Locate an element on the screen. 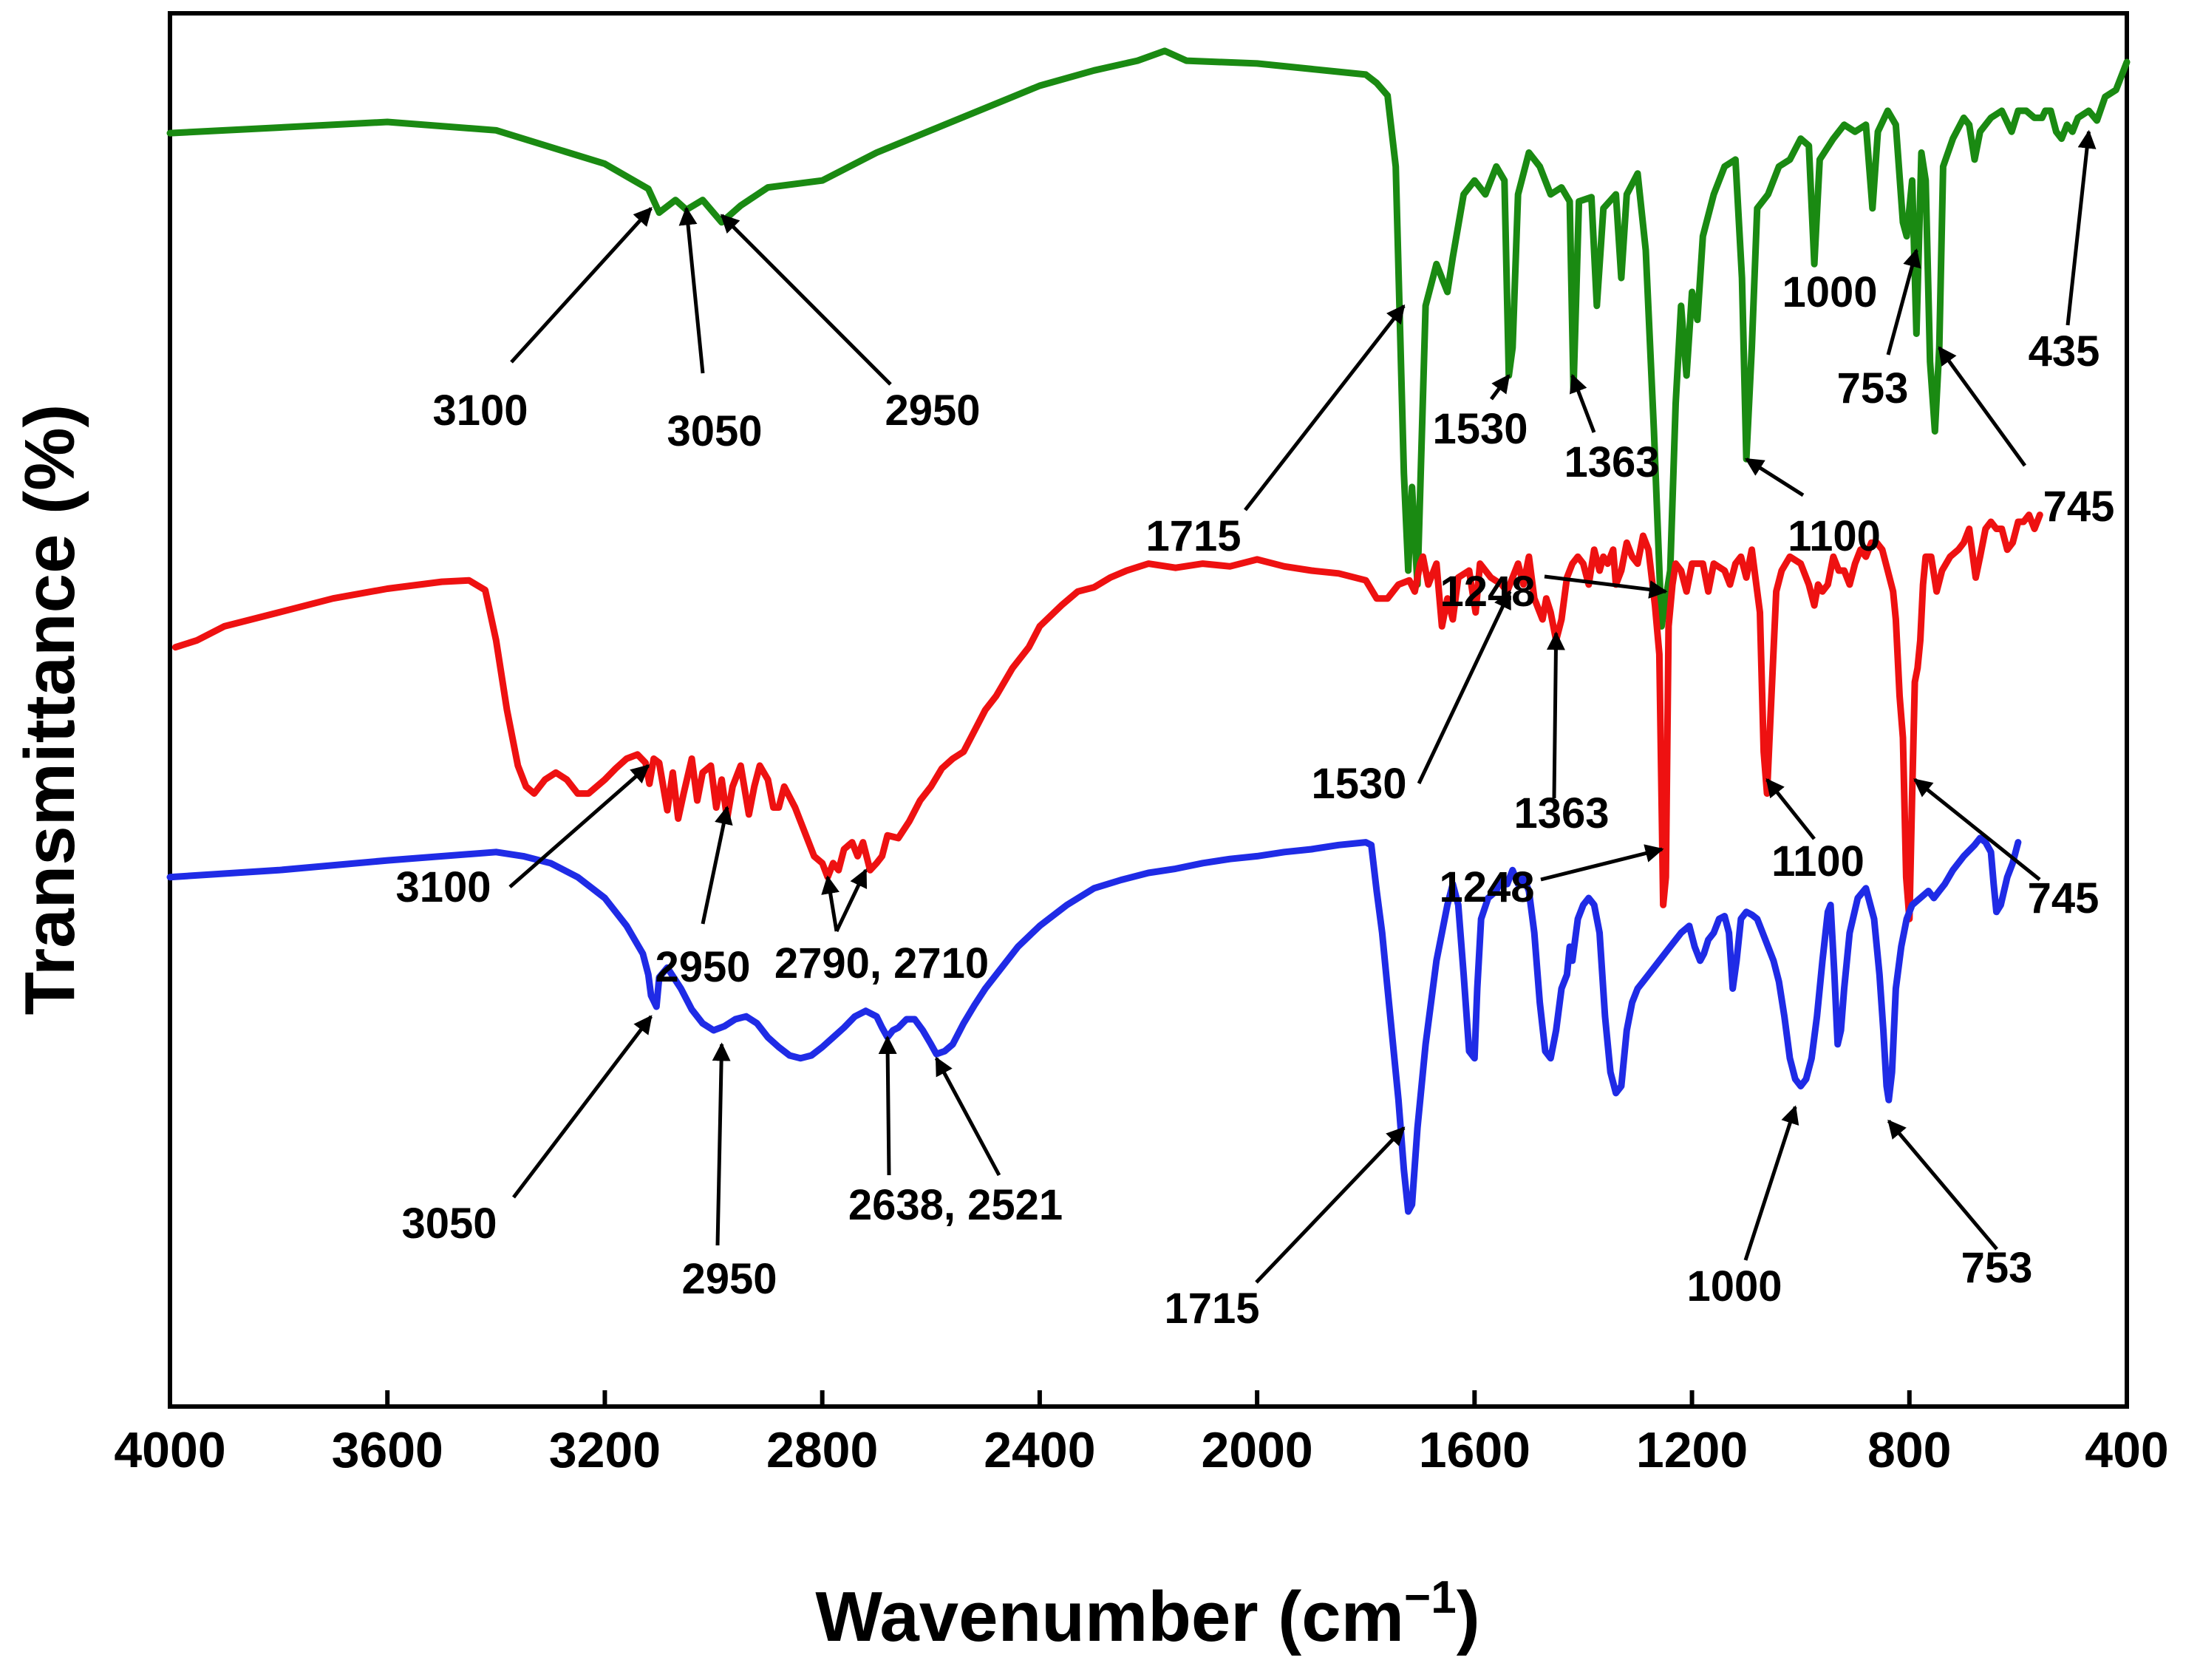 Image resolution: width=2200 pixels, height=1680 pixels. x-tick-label: 2000 is located at coordinates (1257, 1450).